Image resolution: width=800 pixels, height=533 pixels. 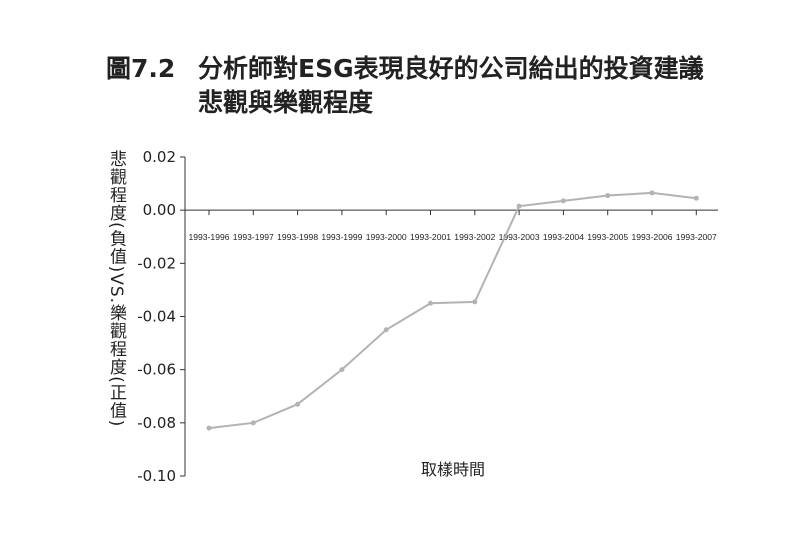 I want to click on y-tick-label: 0.00, so click(x=159, y=210).